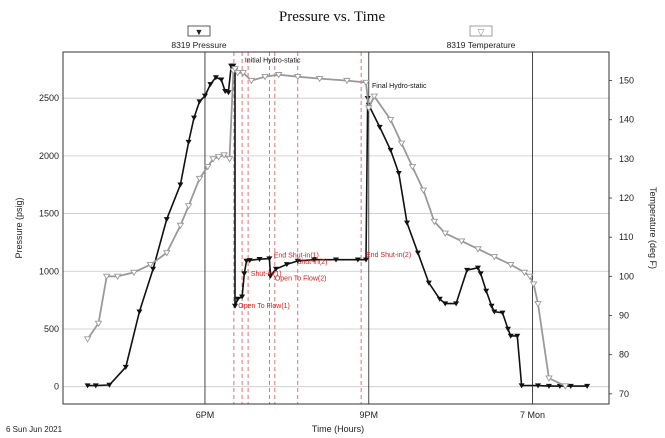  I want to click on legend-pressure-marker: ▼, so click(199, 32).